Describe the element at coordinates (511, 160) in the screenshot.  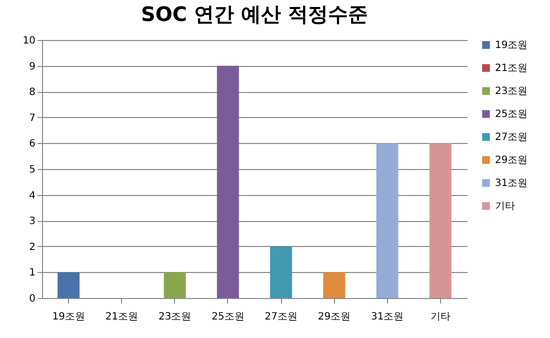
I see `legend-label: 29조원` at that location.